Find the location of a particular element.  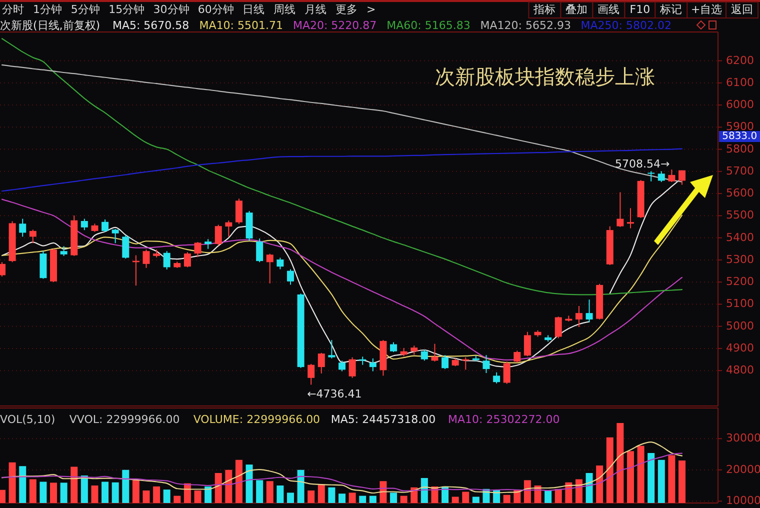

annotation: ←4736.41 is located at coordinates (334, 394).